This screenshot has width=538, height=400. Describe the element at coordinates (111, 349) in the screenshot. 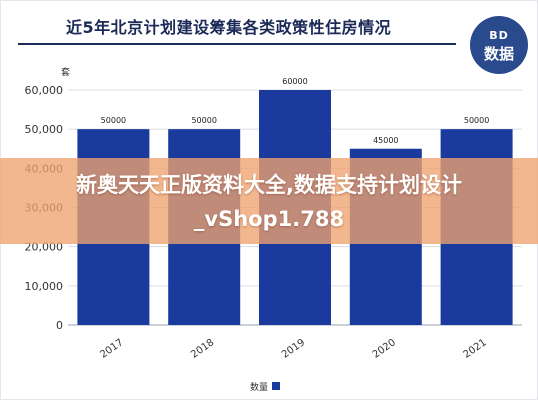

I see `x-tick-label: 2017` at that location.